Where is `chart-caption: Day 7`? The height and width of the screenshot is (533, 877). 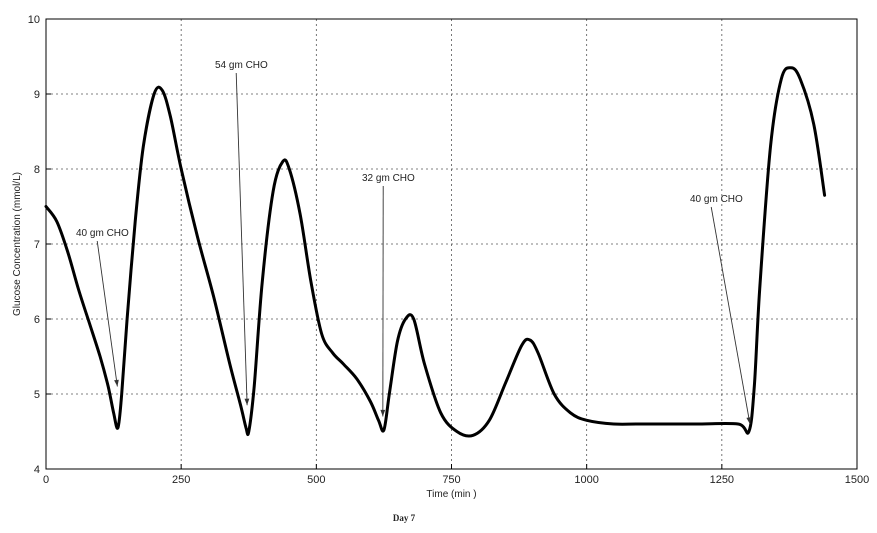 chart-caption: Day 7 is located at coordinates (404, 518).